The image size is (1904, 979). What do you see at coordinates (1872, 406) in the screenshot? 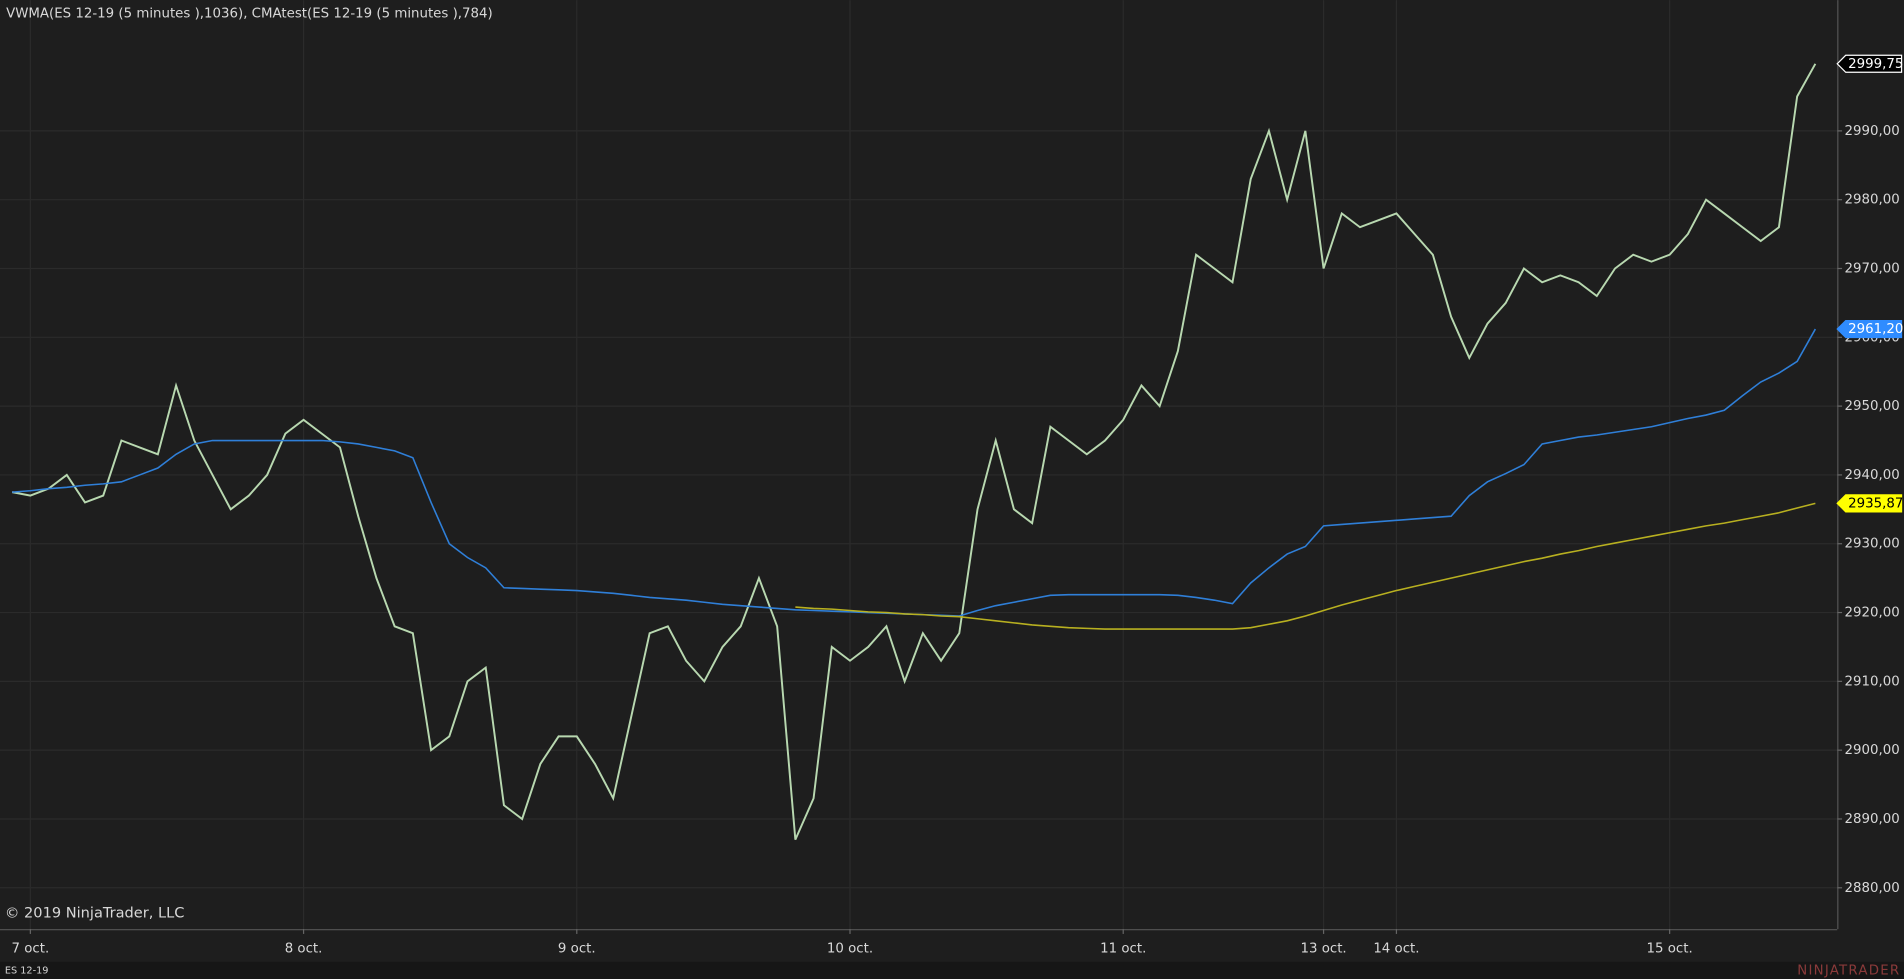
I see `y-tick-label: 2950,00` at bounding box center [1872, 406].